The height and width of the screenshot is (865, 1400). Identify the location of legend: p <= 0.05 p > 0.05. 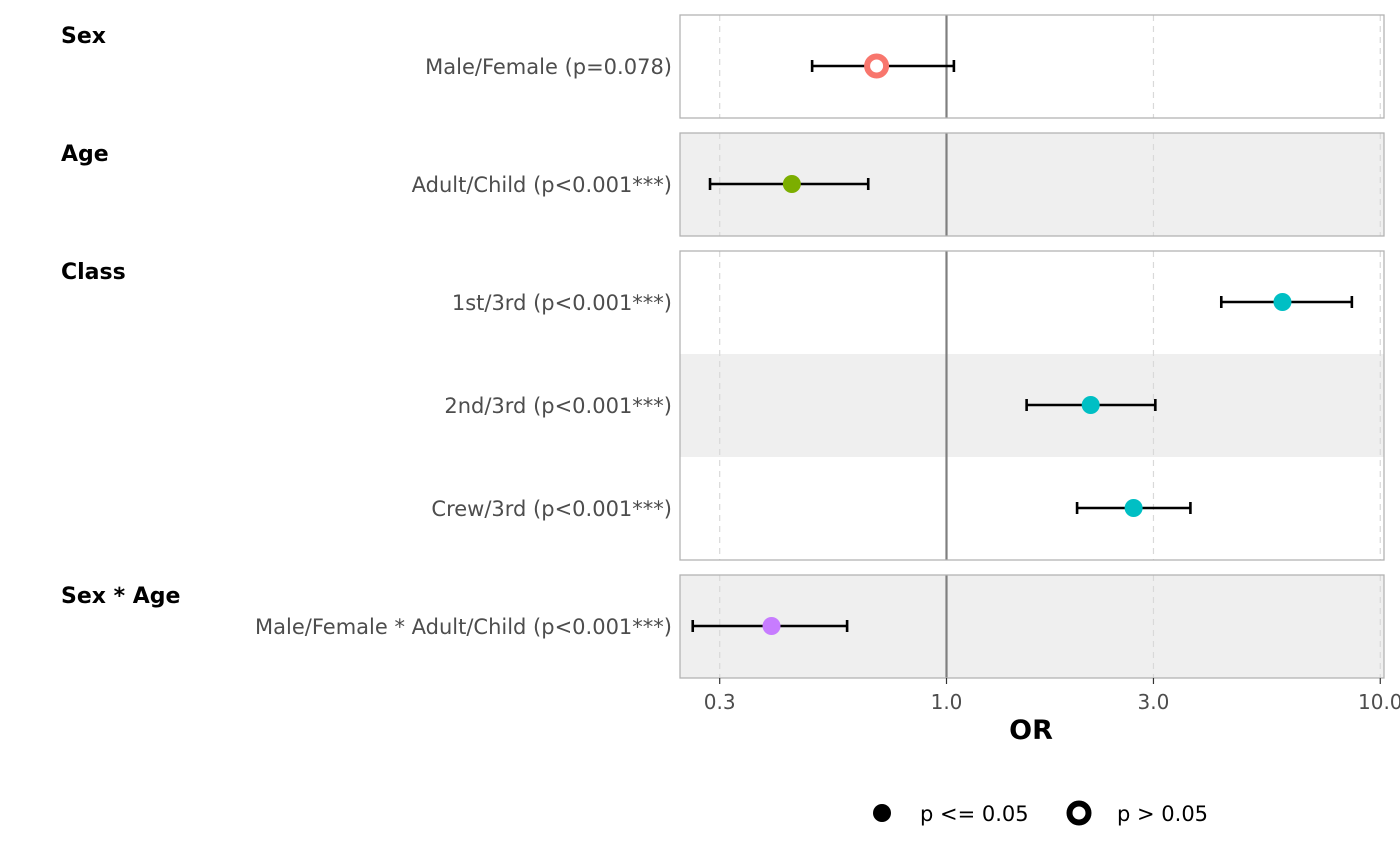
(1040, 813).